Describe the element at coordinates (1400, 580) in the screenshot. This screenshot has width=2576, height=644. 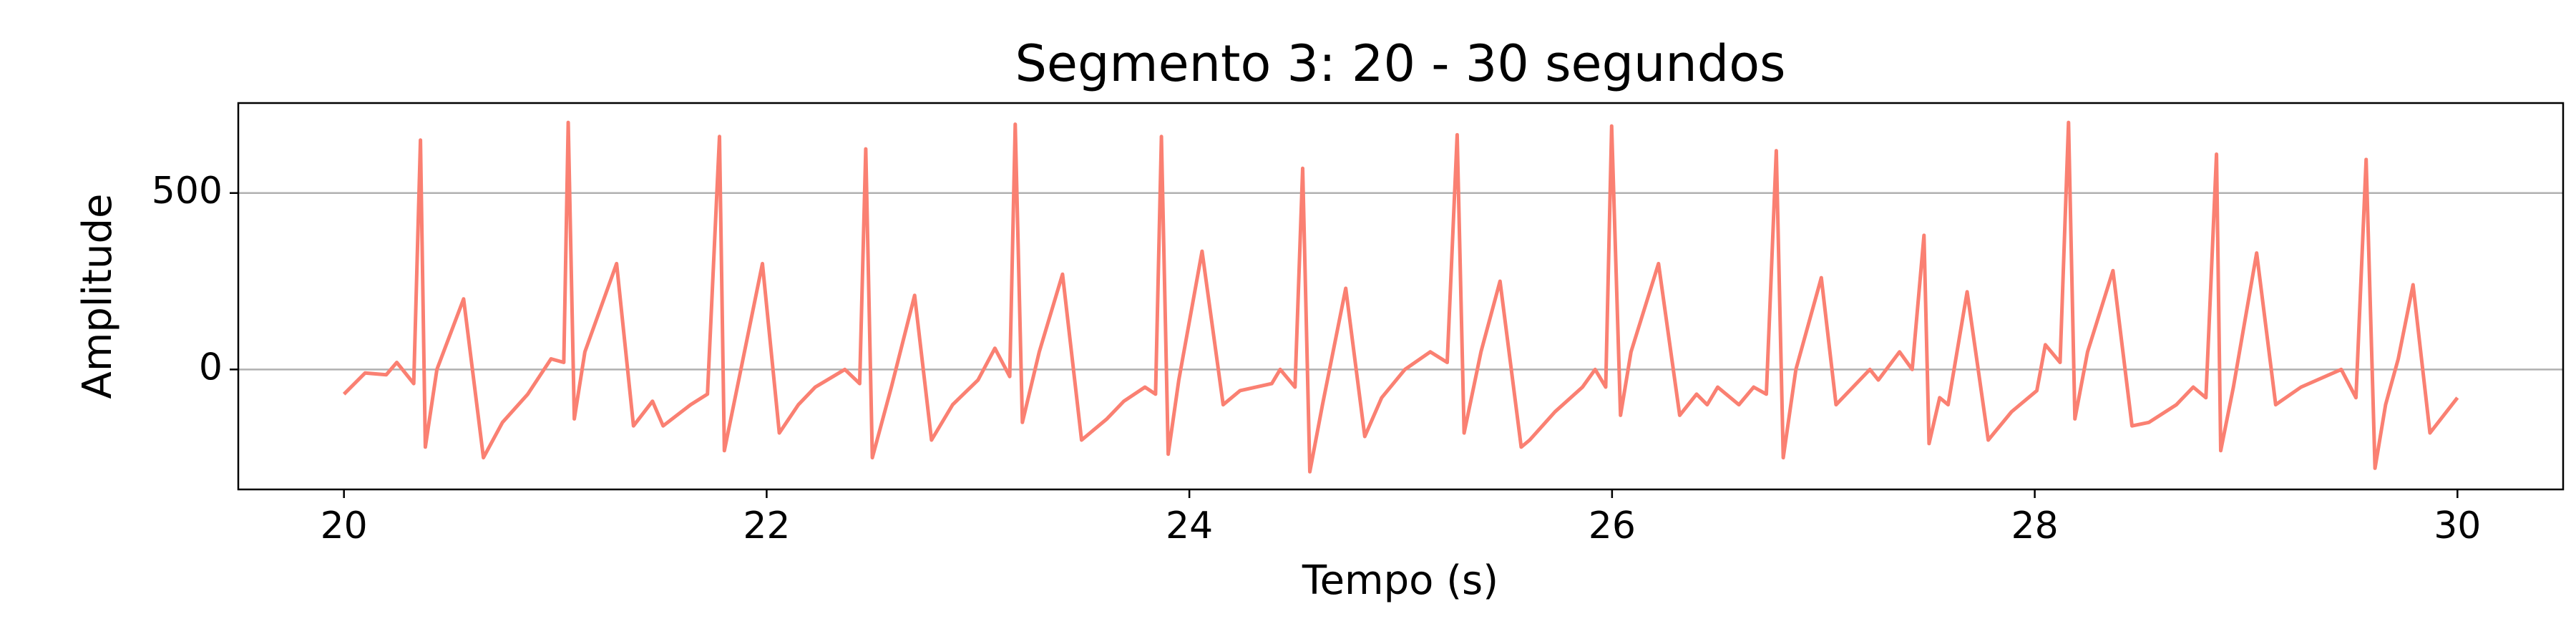
I see `x-axis-label: Tempo (s)` at that location.